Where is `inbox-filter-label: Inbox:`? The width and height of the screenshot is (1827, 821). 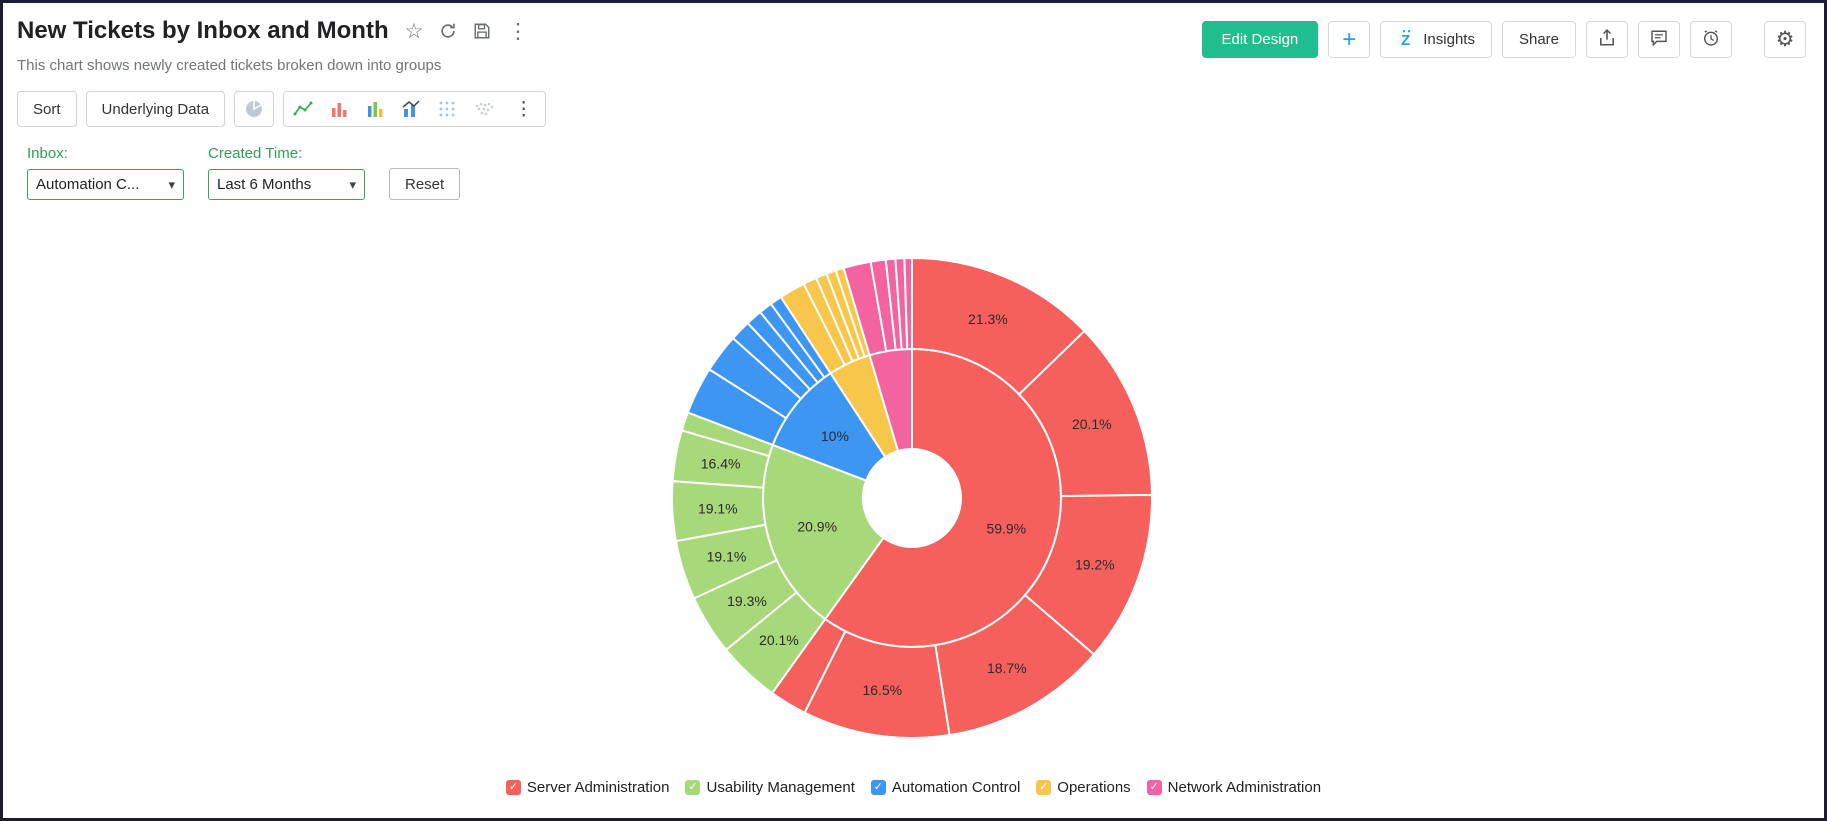
inbox-filter-label: Inbox: is located at coordinates (47, 153).